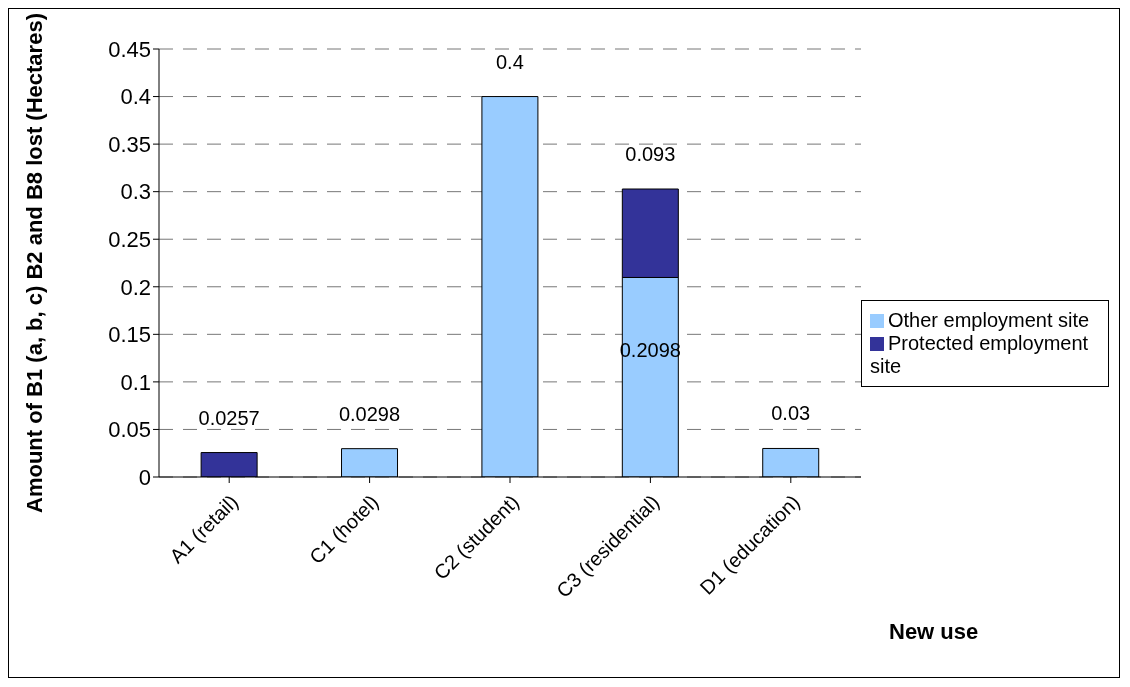  What do you see at coordinates (989, 319) in the screenshot?
I see `legend-label: Other employment site` at bounding box center [989, 319].